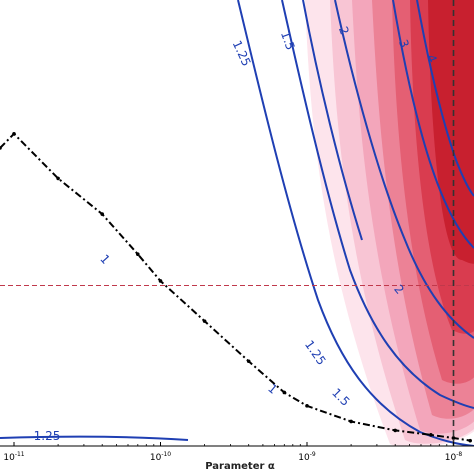 The image size is (474, 474). I want to click on x-tick-label: 10⁻⁹, so click(307, 457).